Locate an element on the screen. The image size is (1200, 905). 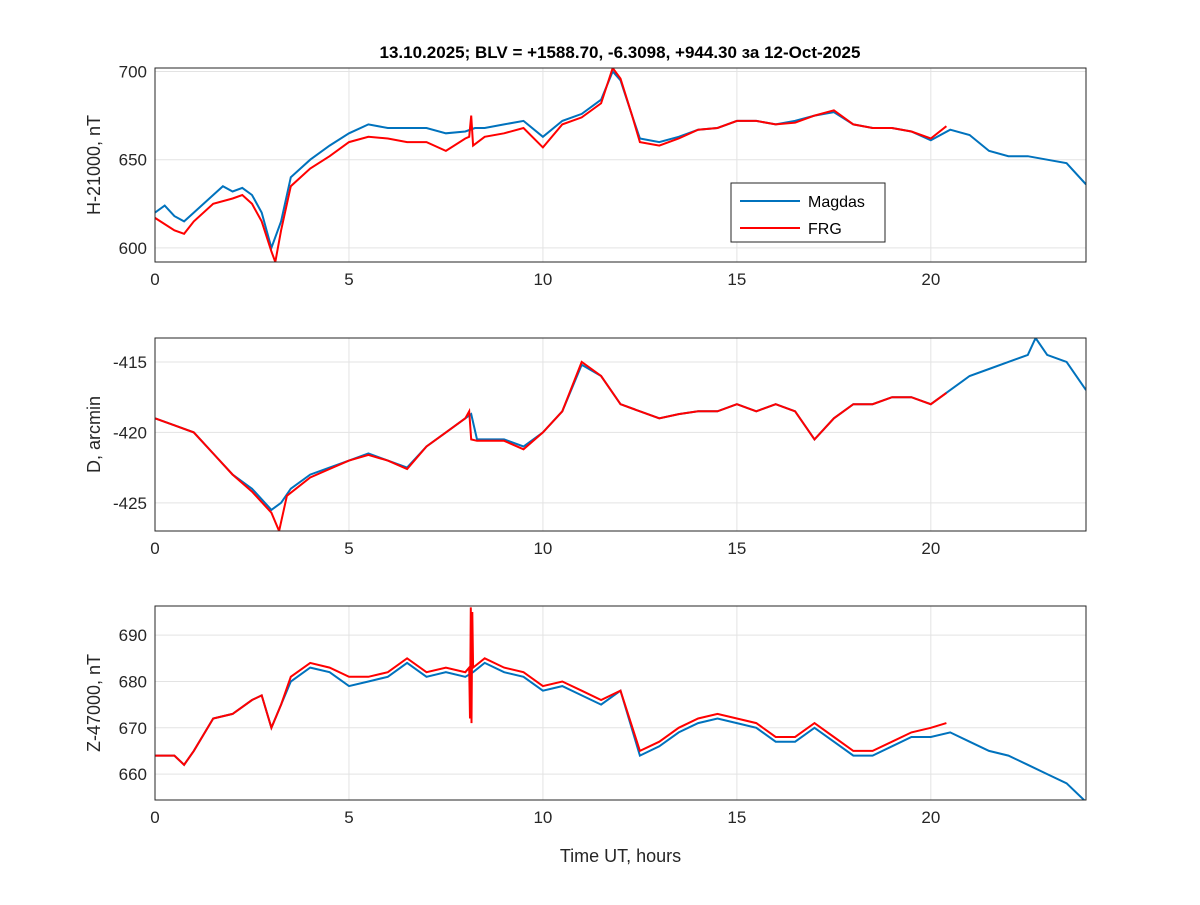
y-tick-label: -425 is located at coordinates (130, 503).